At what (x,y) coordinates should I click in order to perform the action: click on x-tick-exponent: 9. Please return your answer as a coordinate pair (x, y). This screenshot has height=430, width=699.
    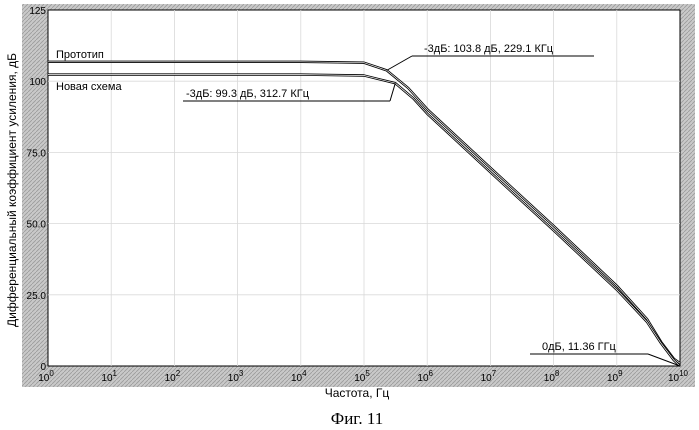
    Looking at the image, I should click on (620, 373).